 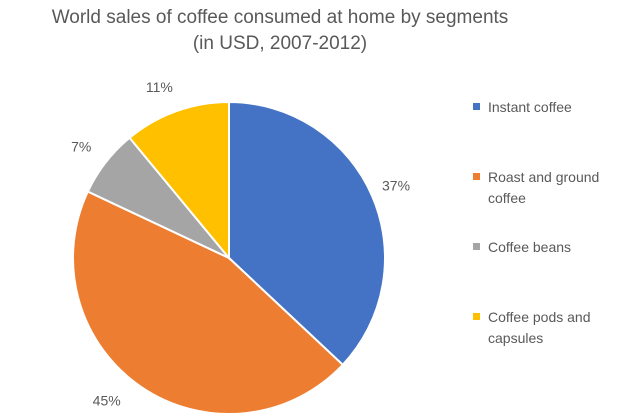 What do you see at coordinates (530, 247) in the screenshot?
I see `legend-label: Coffee beans` at bounding box center [530, 247].